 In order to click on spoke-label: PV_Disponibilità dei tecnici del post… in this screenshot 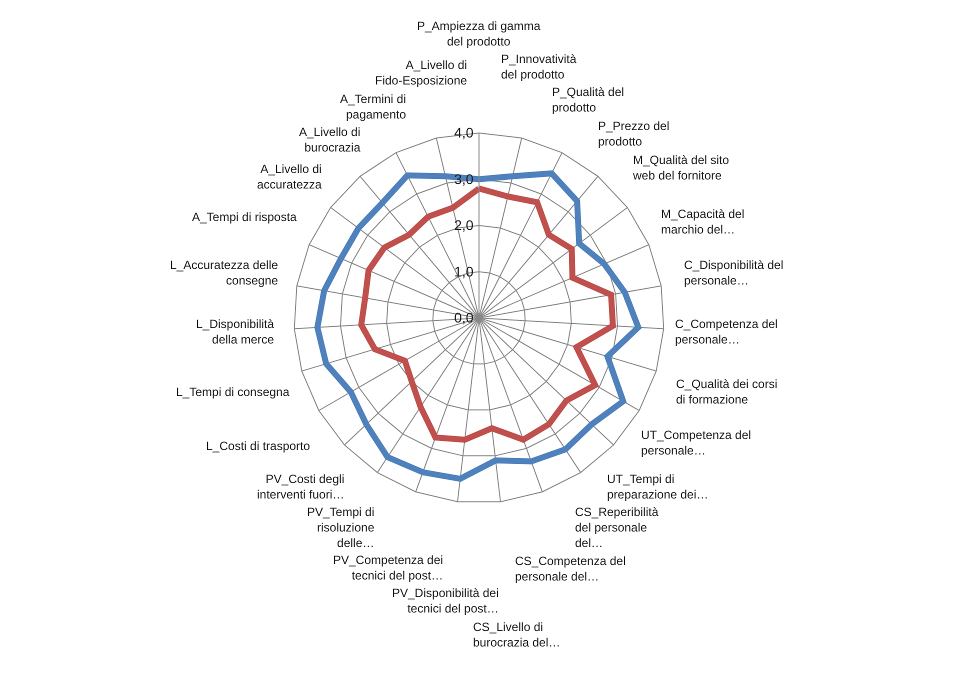, I will do `click(445, 601)`.